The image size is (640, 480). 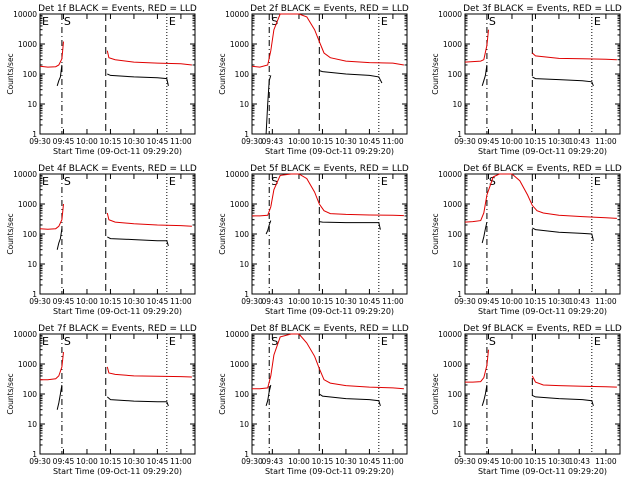 What do you see at coordinates (117, 9) in the screenshot?
I see `chart-title: Det 1f BLACK = Events, RED = LLD` at bounding box center [117, 9].